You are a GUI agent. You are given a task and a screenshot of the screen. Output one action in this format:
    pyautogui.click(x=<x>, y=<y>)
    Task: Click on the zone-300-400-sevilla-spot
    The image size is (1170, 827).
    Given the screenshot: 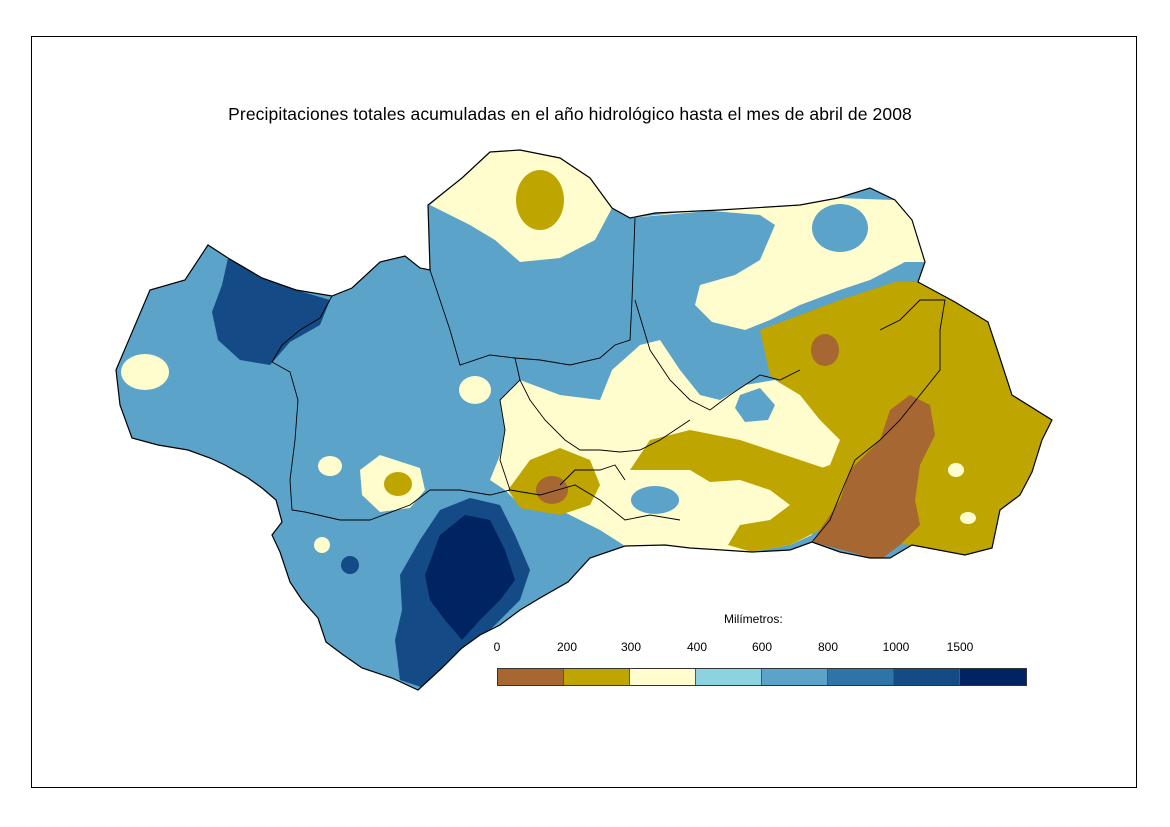 What is the action you would take?
    pyautogui.click(x=475, y=390)
    